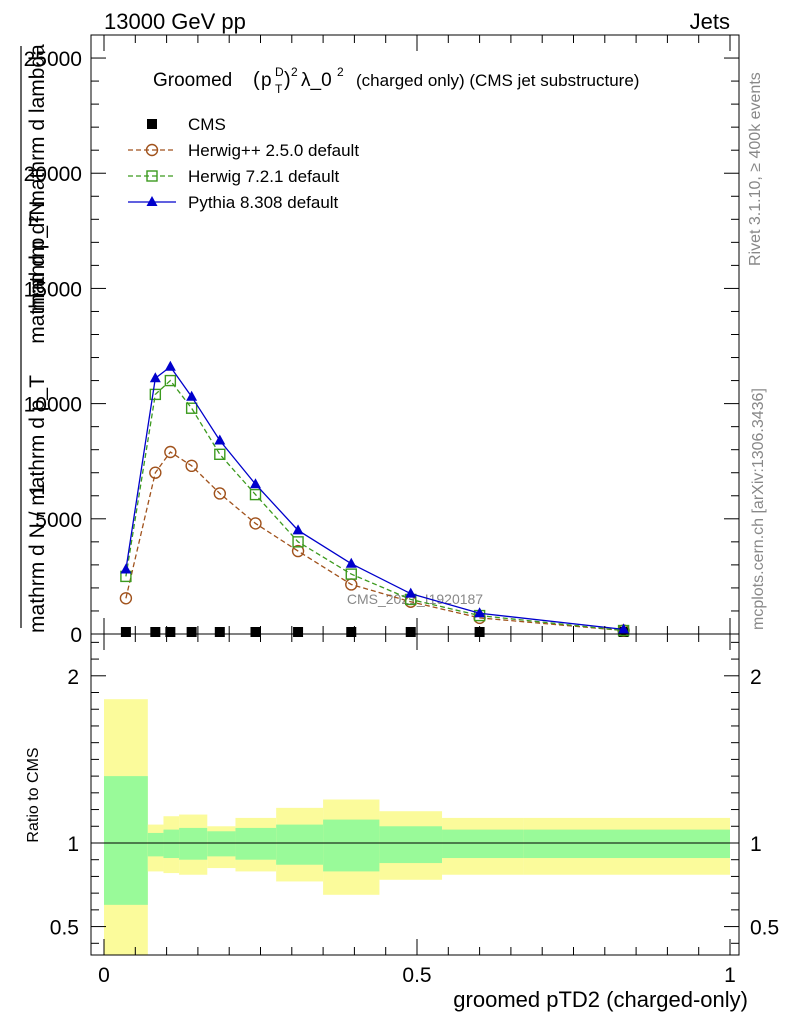  I want to click on svg-text: Groomed, so click(192, 80).